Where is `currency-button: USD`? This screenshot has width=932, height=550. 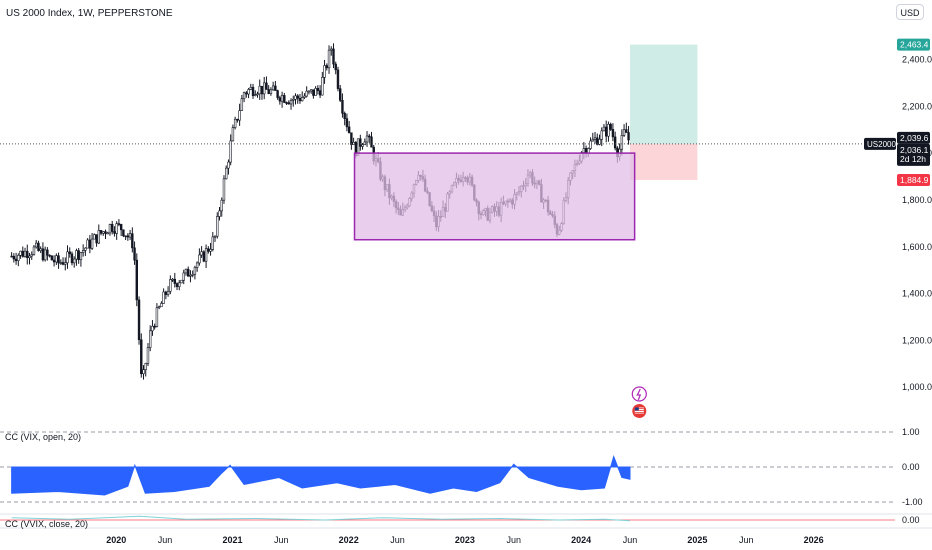 currency-button: USD is located at coordinates (910, 12).